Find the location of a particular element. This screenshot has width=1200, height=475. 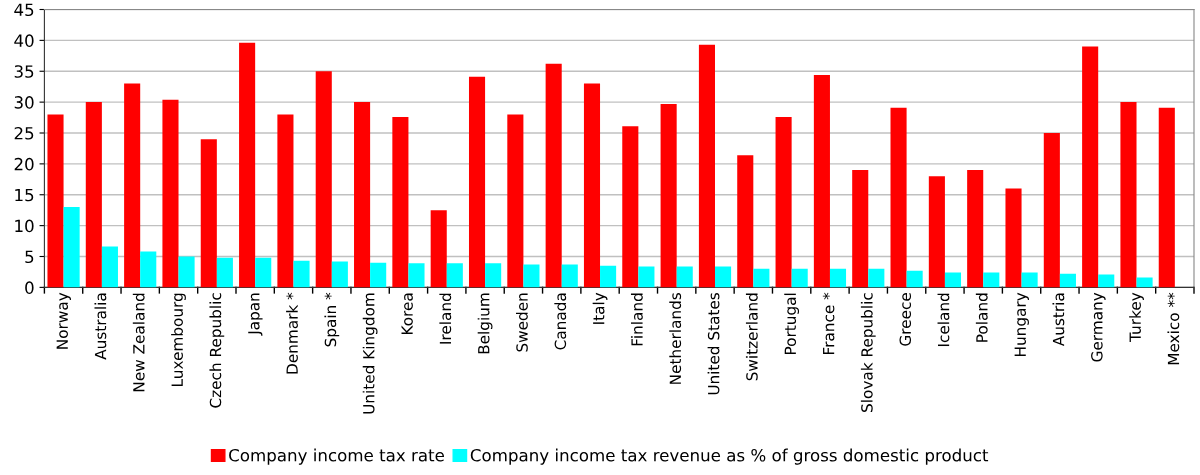

y-tick-label: 20 is located at coordinates (24, 164).